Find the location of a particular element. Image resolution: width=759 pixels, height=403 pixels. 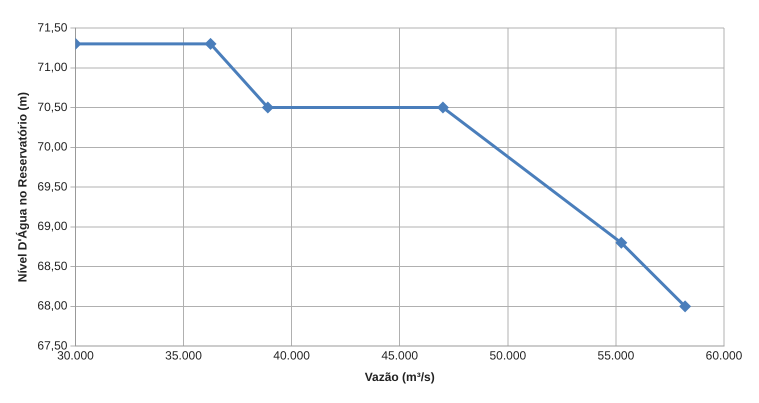

y-tick-label: 69,00 is located at coordinates (52, 226).